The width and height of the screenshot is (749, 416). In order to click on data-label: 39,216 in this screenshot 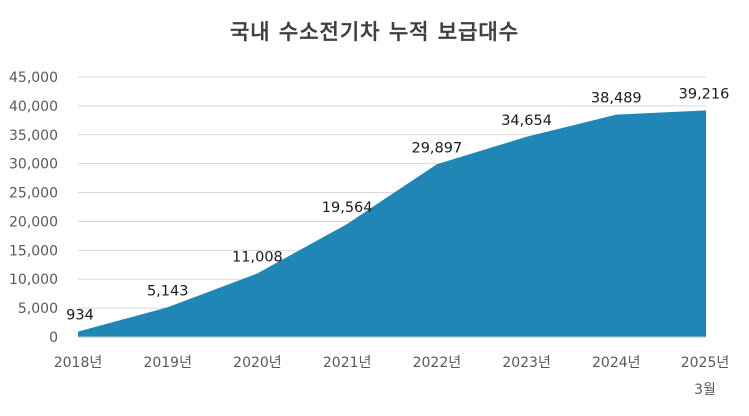, I will do `click(704, 94)`.